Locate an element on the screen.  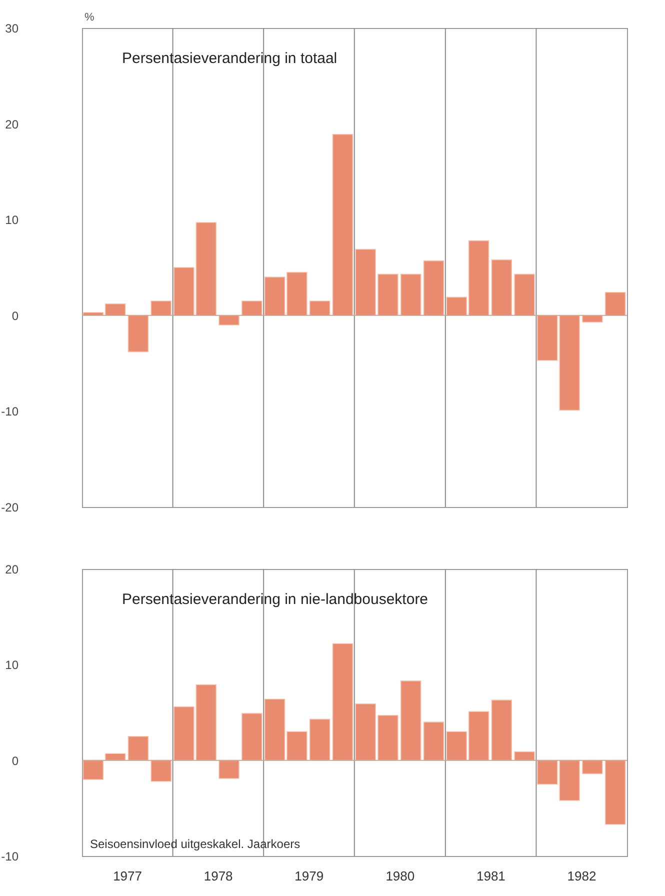
x-tick-label: 1981 is located at coordinates (491, 876).